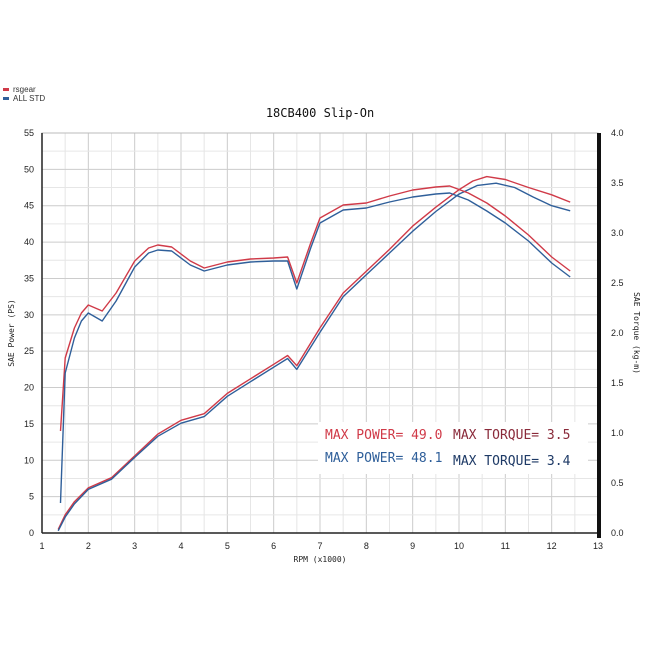 The height and width of the screenshot is (650, 650). Describe the element at coordinates (383, 458) in the screenshot. I see `annotation-max-power-std: MAX POWER= 48.1` at that location.